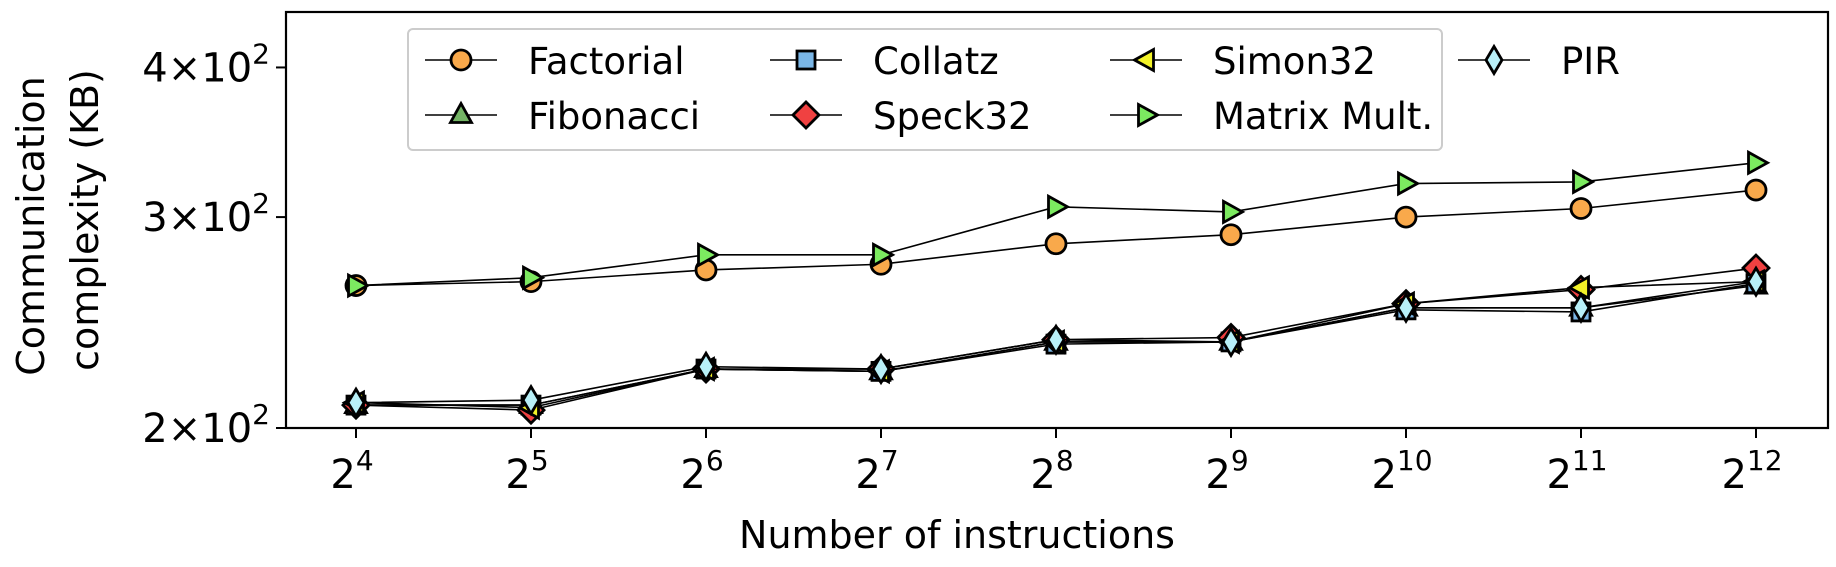 Image resolution: width=1836 pixels, height=567 pixels. I want to click on legend-label: Matrix Mult., so click(1323, 116).